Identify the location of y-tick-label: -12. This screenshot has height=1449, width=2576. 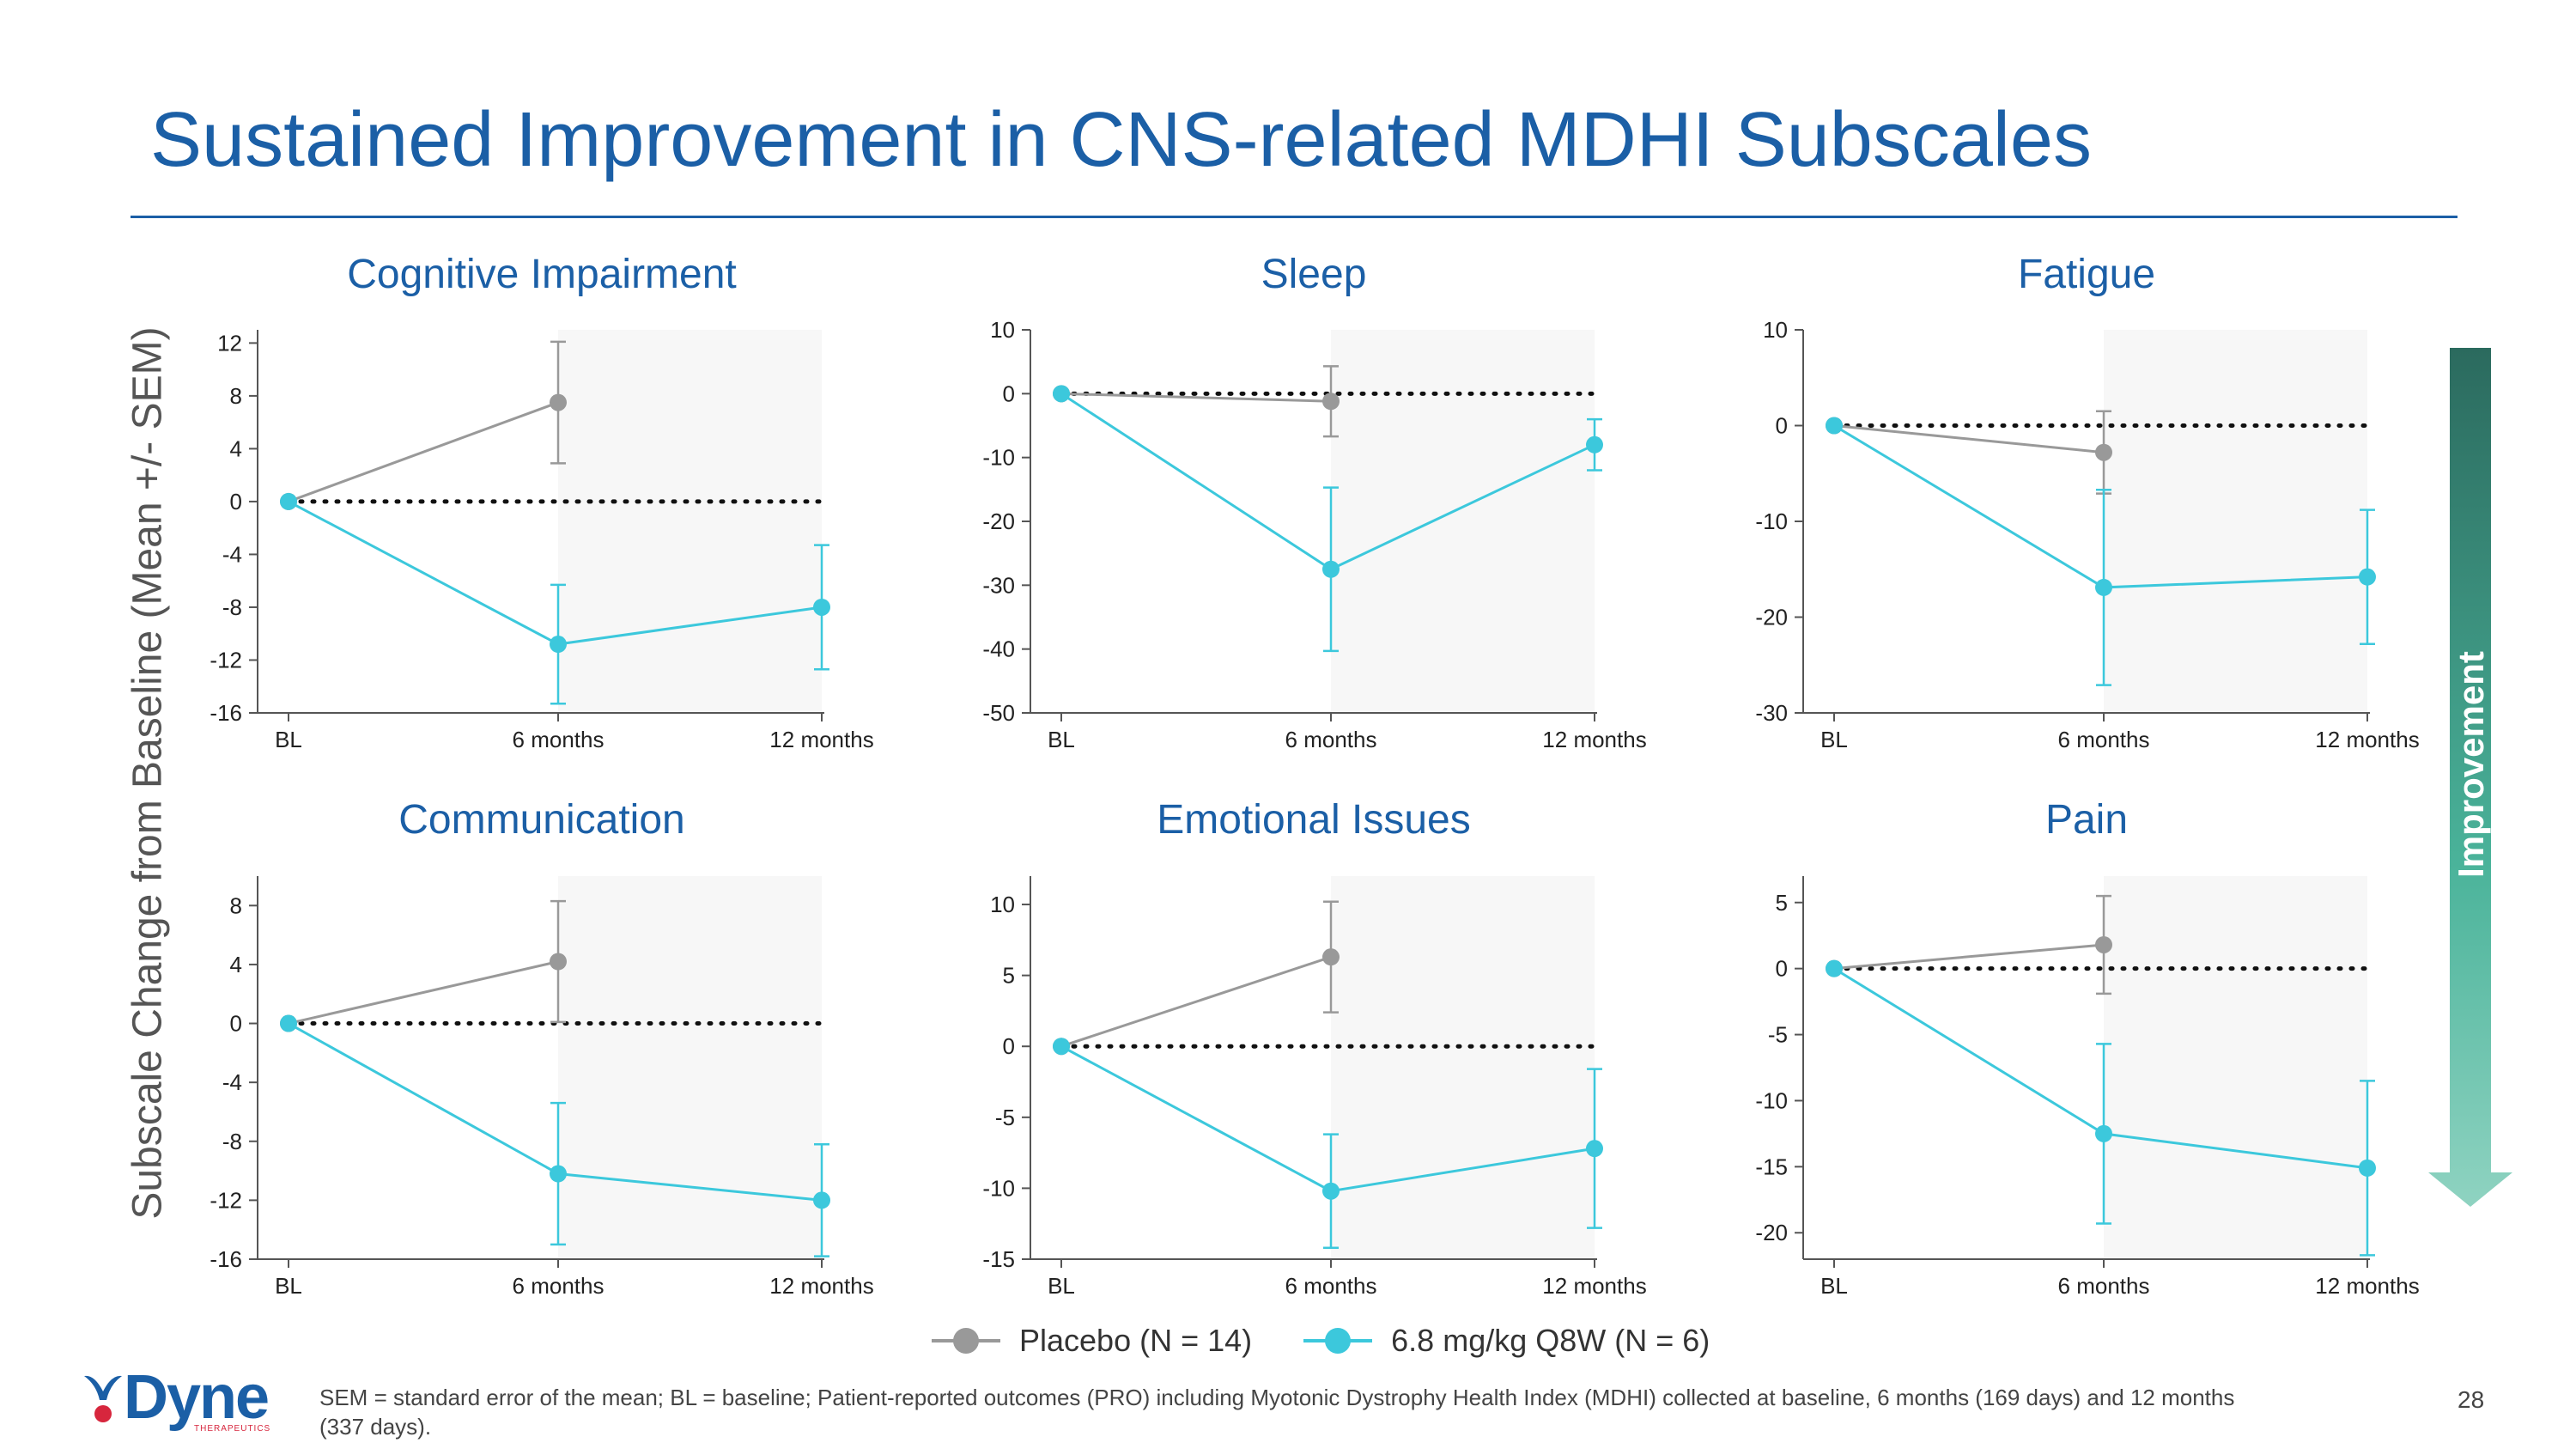
(226, 1200).